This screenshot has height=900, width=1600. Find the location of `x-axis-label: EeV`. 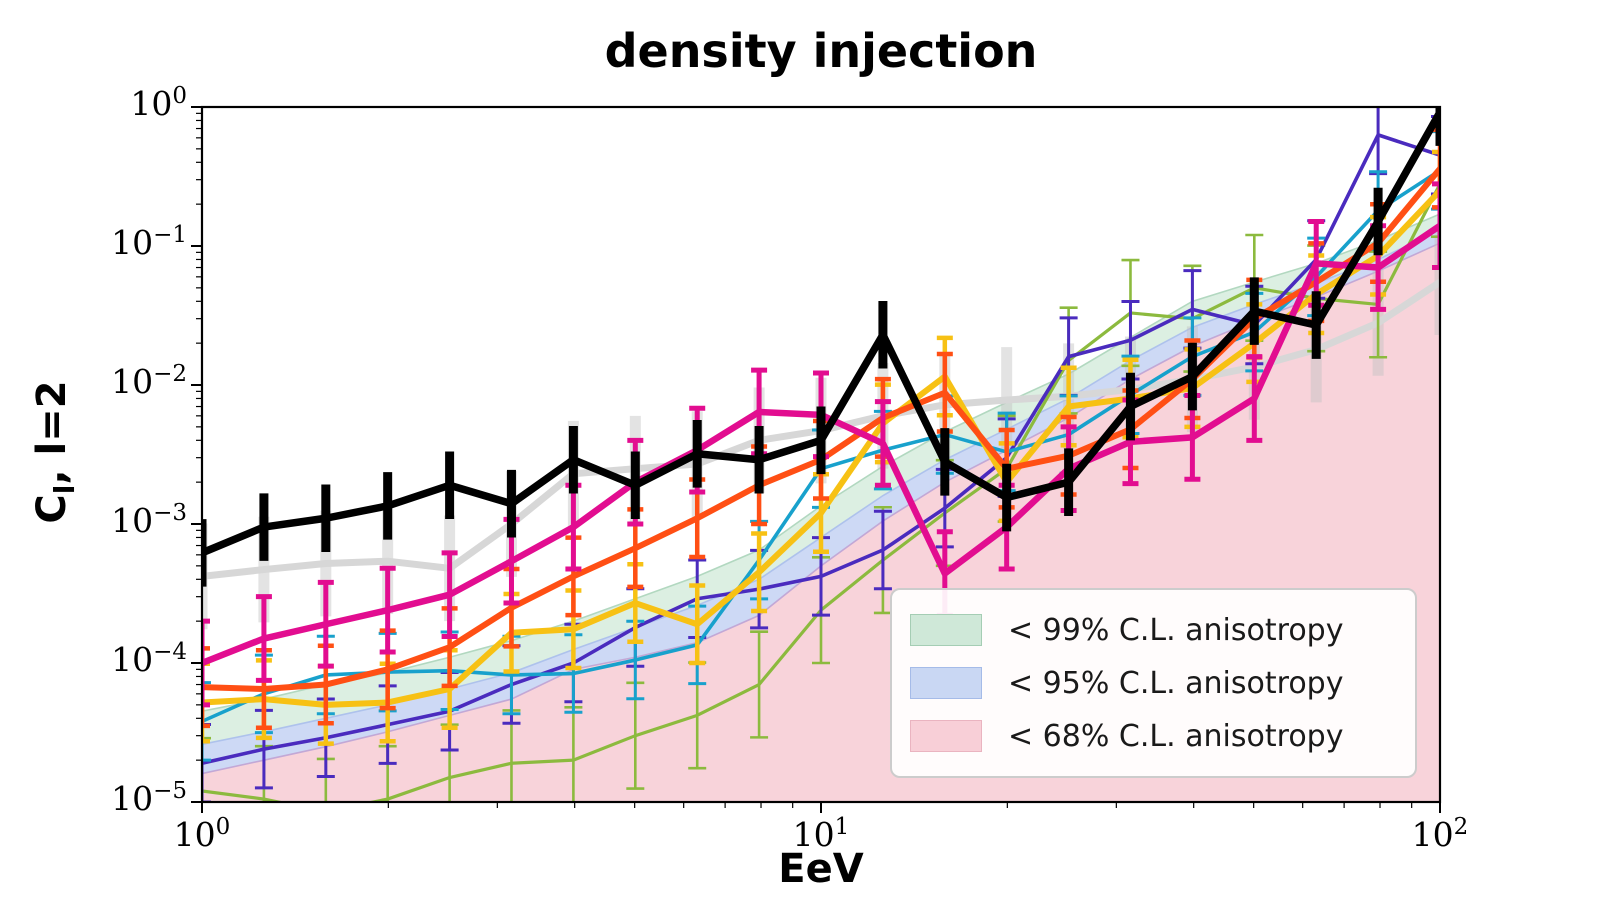

x-axis-label: EeV is located at coordinates (821, 869).